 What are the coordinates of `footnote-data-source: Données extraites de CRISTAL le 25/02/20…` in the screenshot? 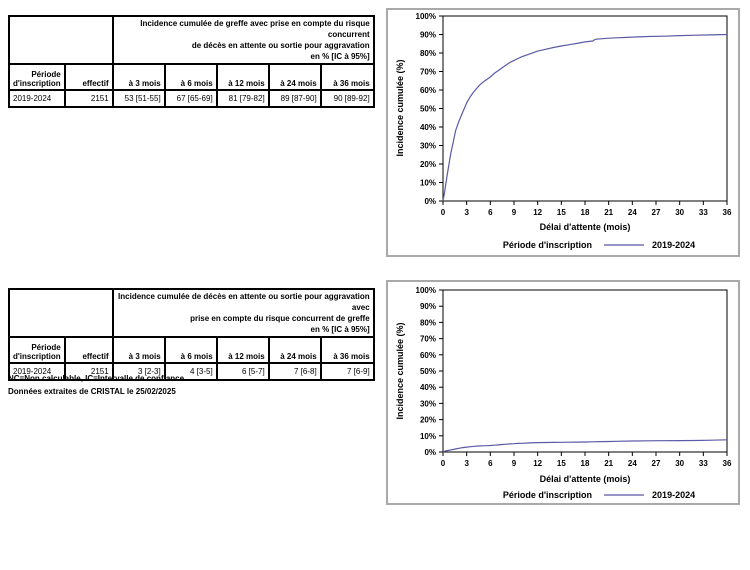 It's located at (92, 391).